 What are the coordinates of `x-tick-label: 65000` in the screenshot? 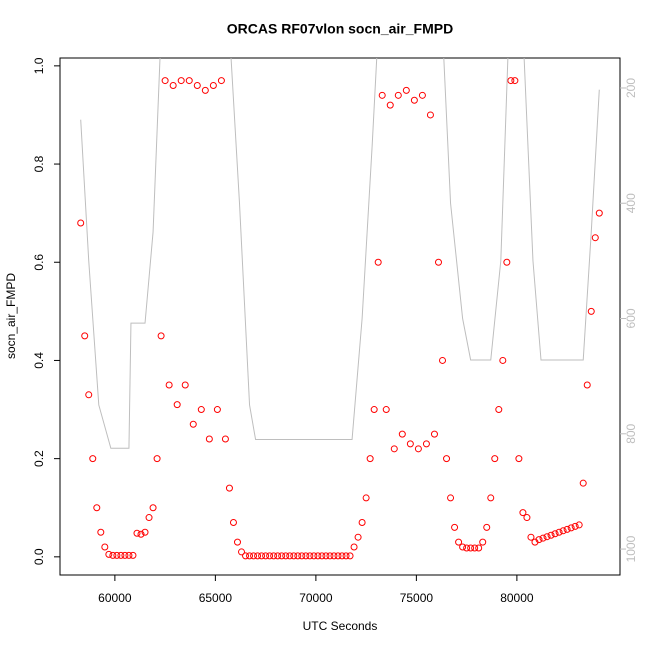 It's located at (216, 598).